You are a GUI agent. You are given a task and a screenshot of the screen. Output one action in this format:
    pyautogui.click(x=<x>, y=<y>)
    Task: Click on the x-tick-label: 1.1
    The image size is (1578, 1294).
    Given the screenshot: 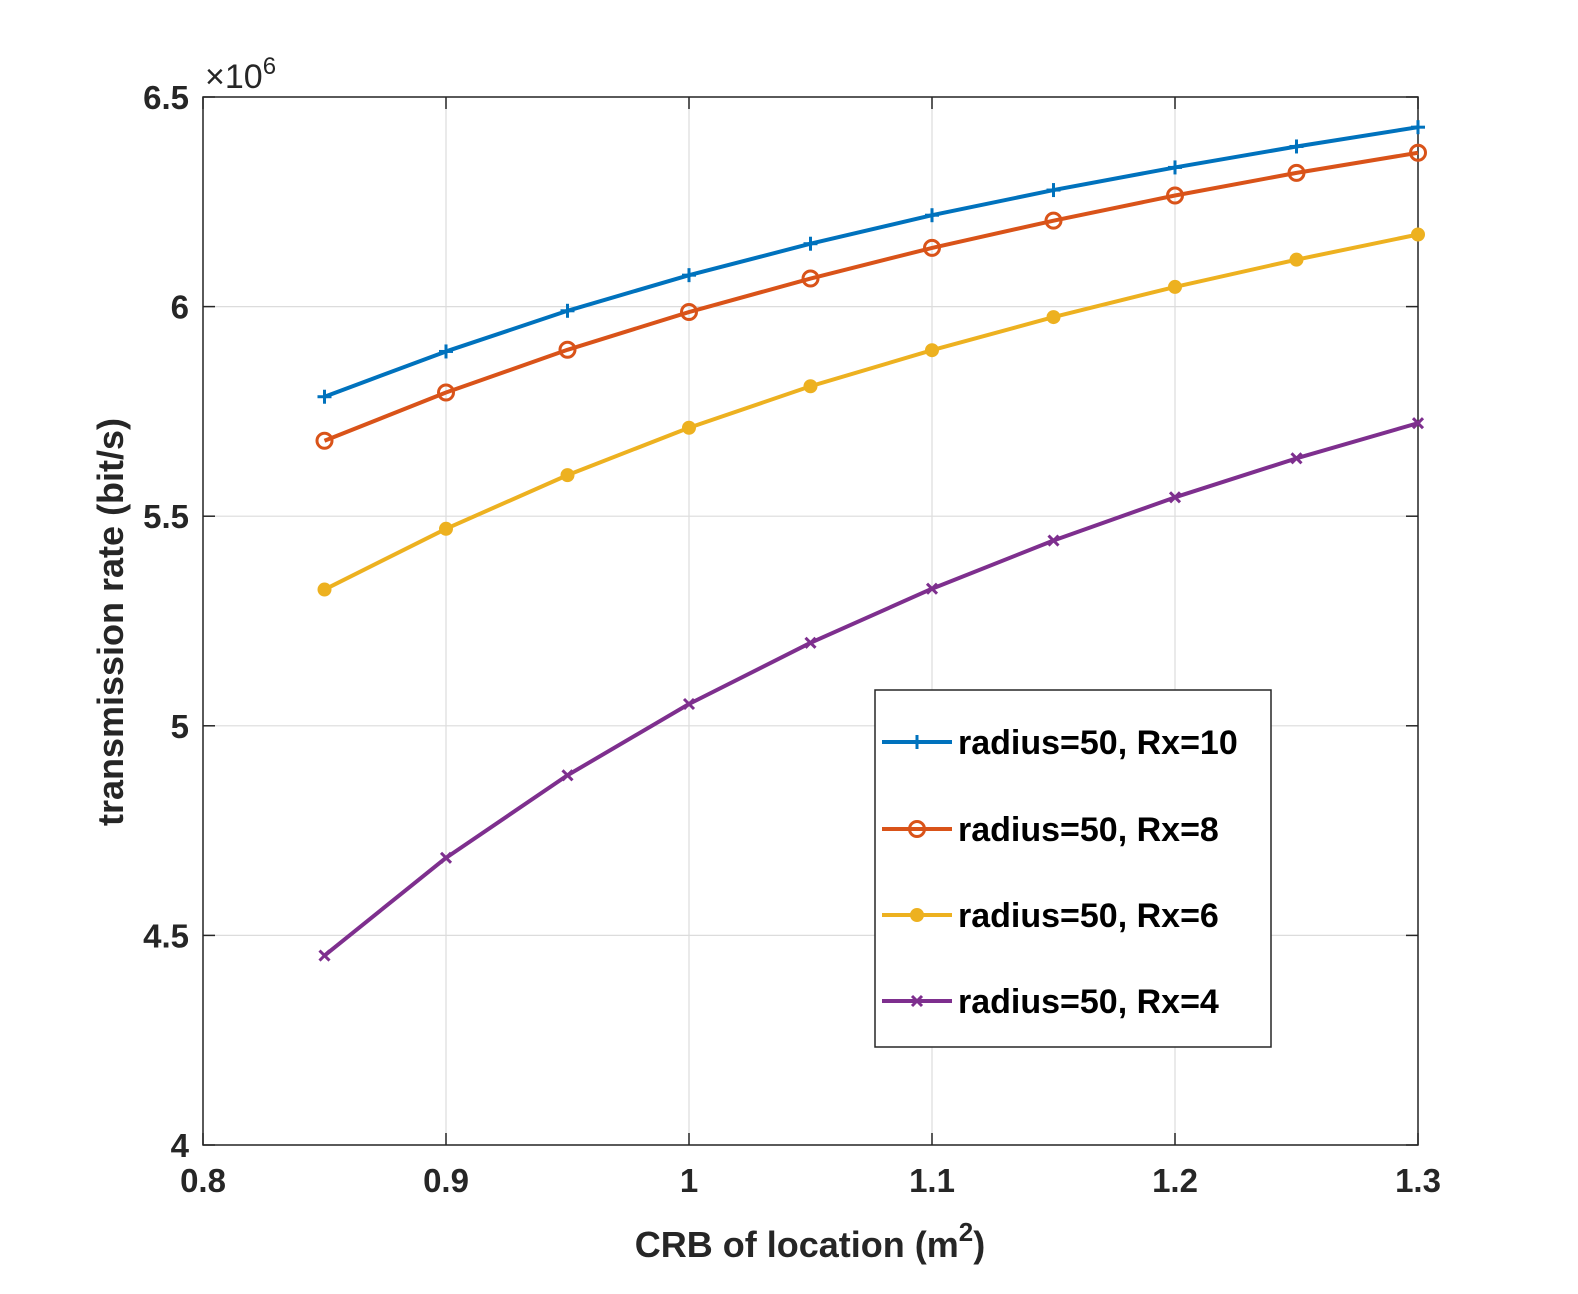 What is the action you would take?
    pyautogui.click(x=932, y=1180)
    